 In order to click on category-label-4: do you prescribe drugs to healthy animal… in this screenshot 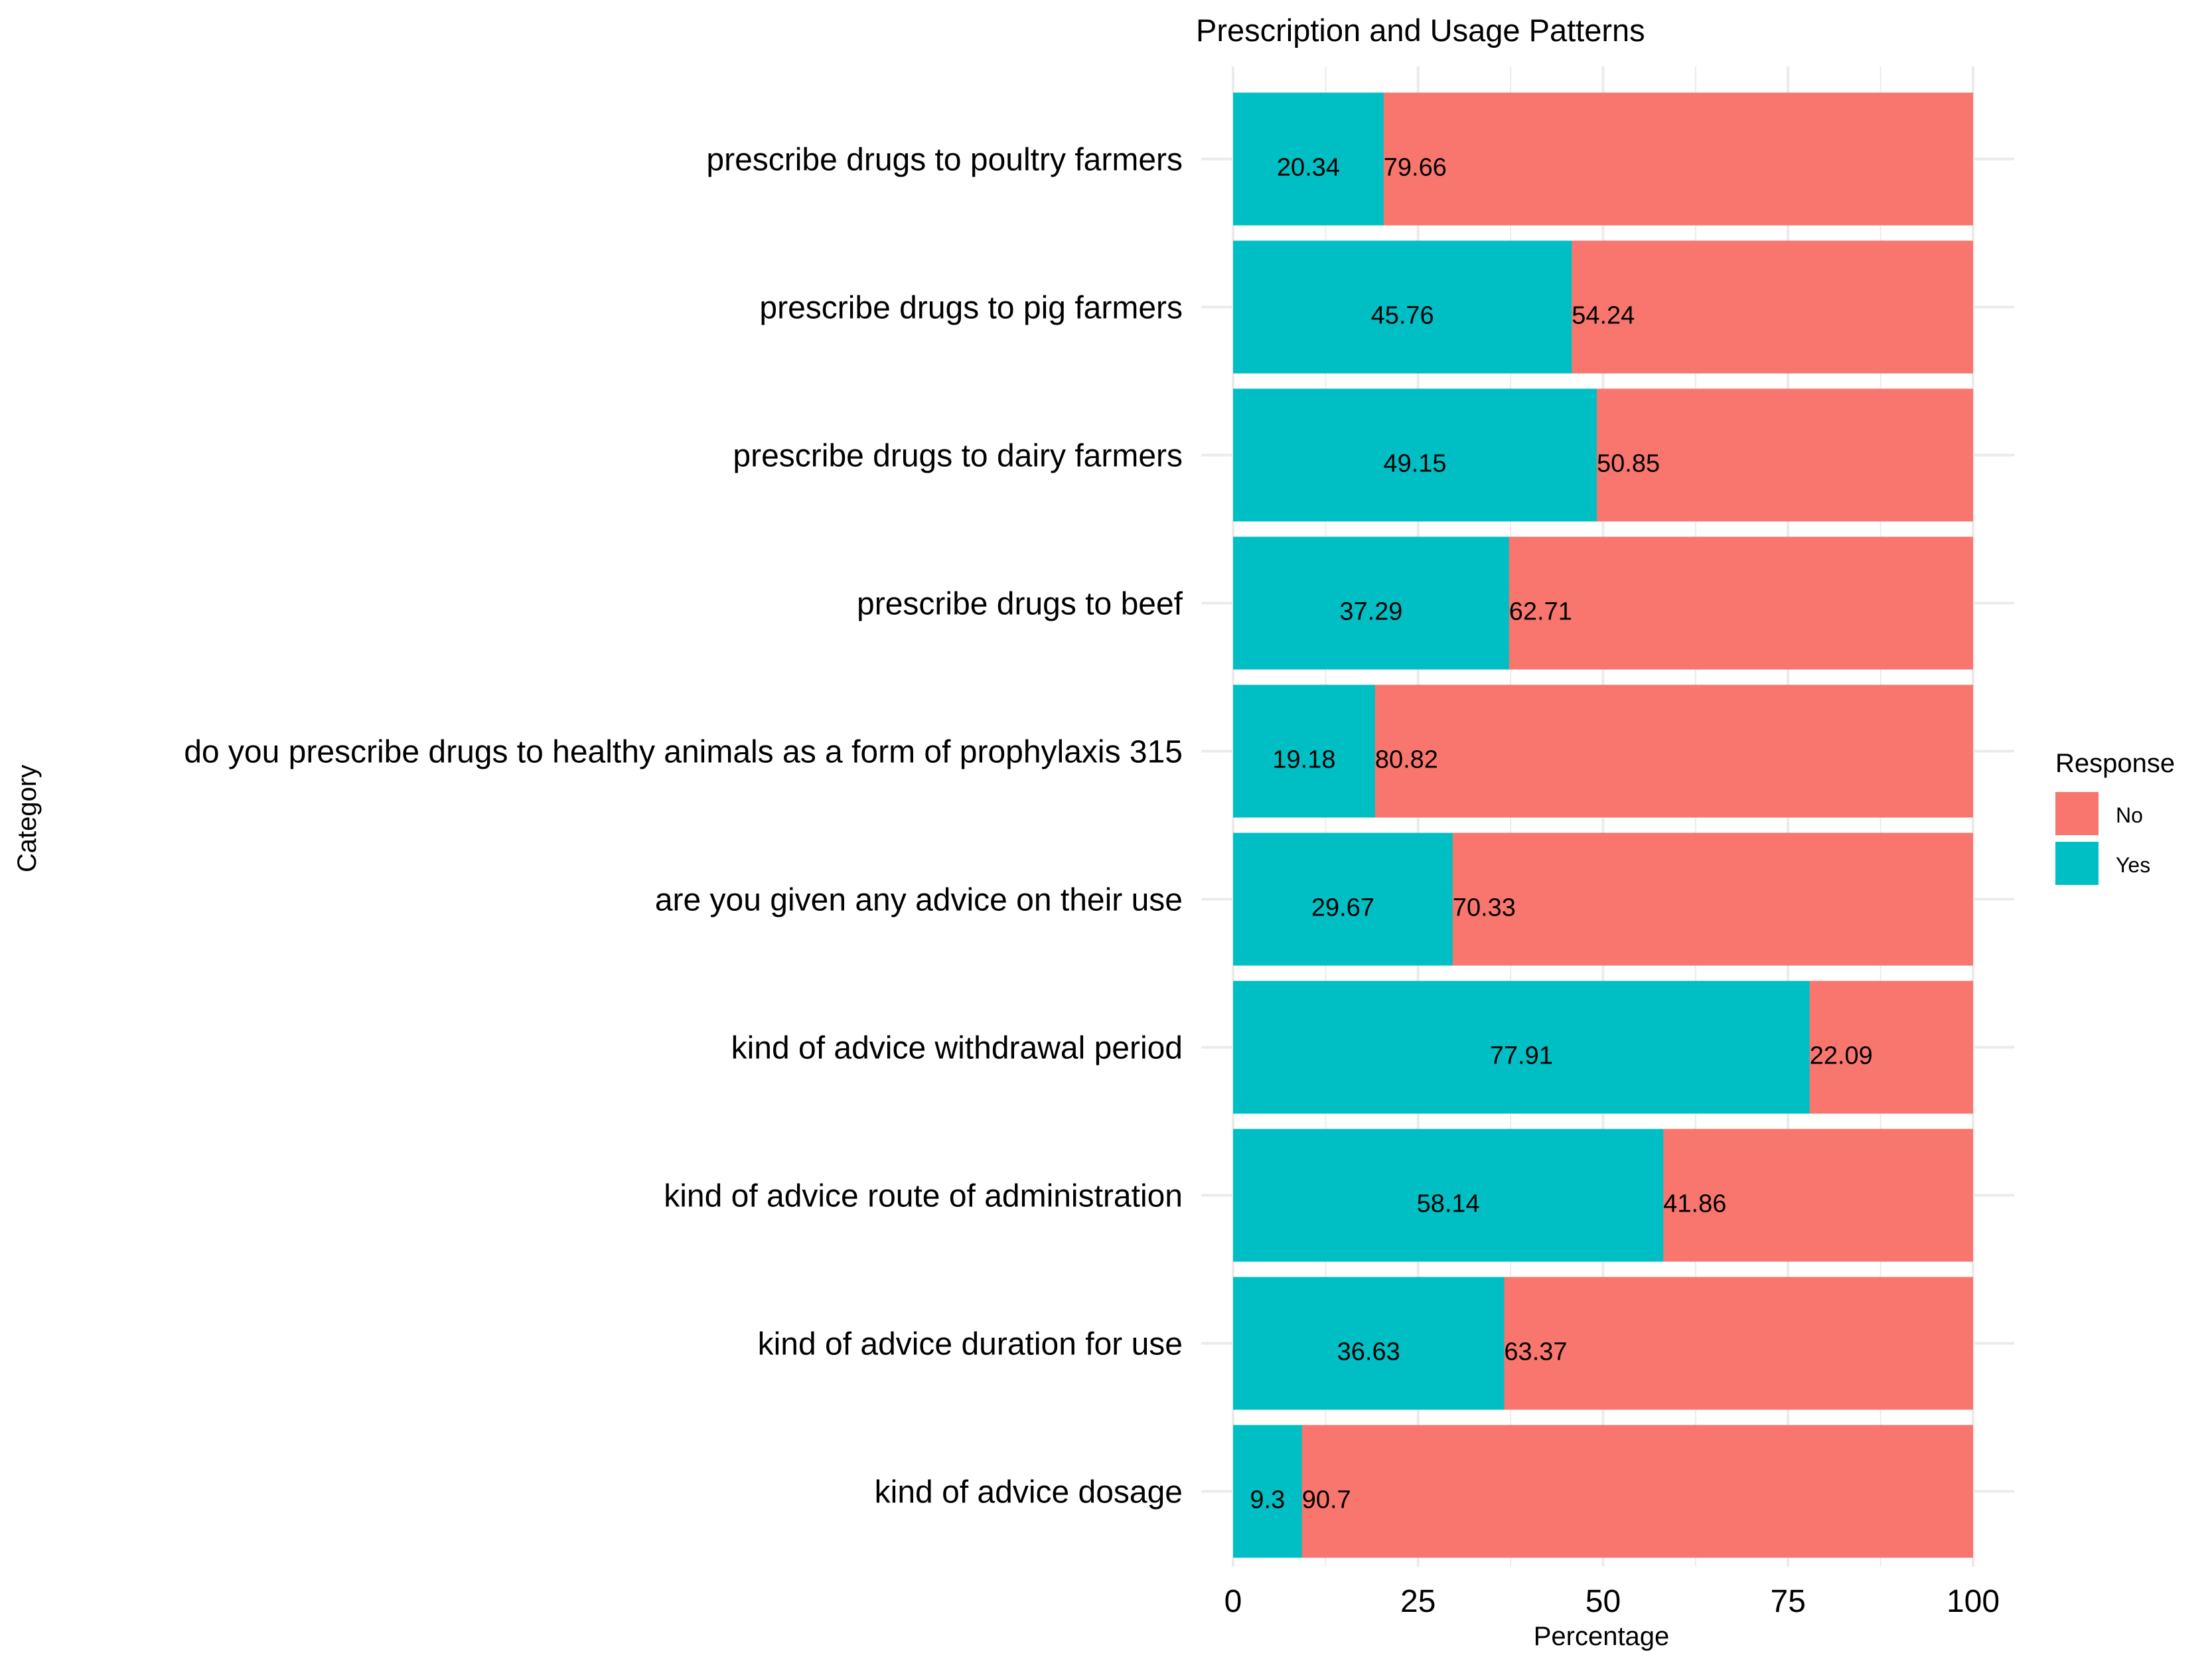, I will do `click(683, 752)`.